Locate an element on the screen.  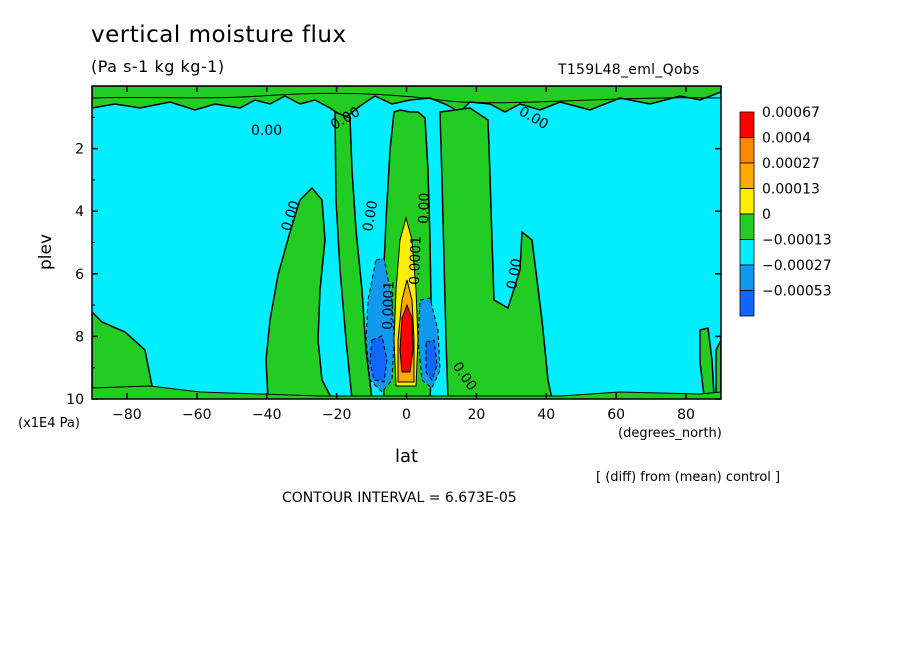
legend-label: −0.00027 is located at coordinates (797, 266).